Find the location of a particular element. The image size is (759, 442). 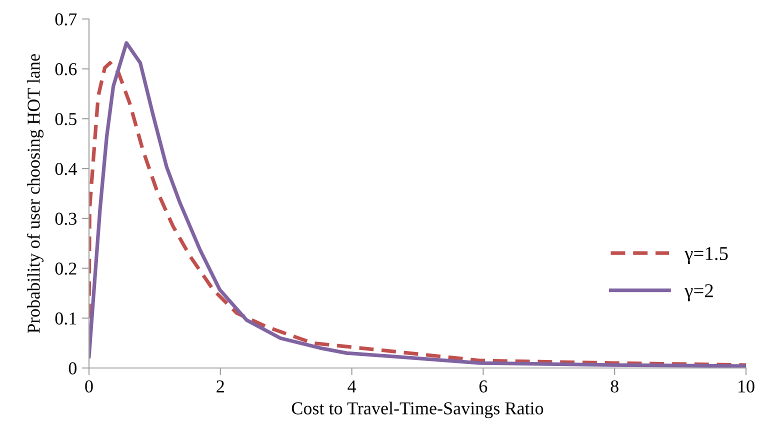

y-tick-label: 0 is located at coordinates (72, 368).